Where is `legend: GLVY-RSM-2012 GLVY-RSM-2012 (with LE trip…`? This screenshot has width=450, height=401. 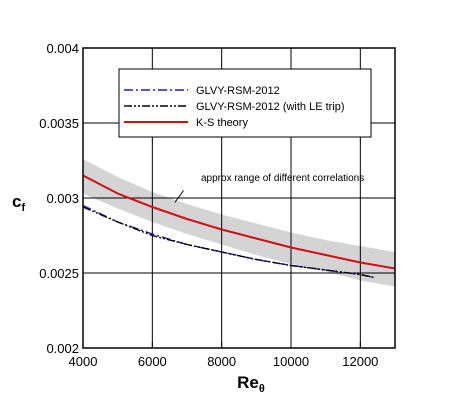
legend: GLVY-RSM-2012 GLVY-RSM-2012 (with LE trip… is located at coordinates (245, 103).